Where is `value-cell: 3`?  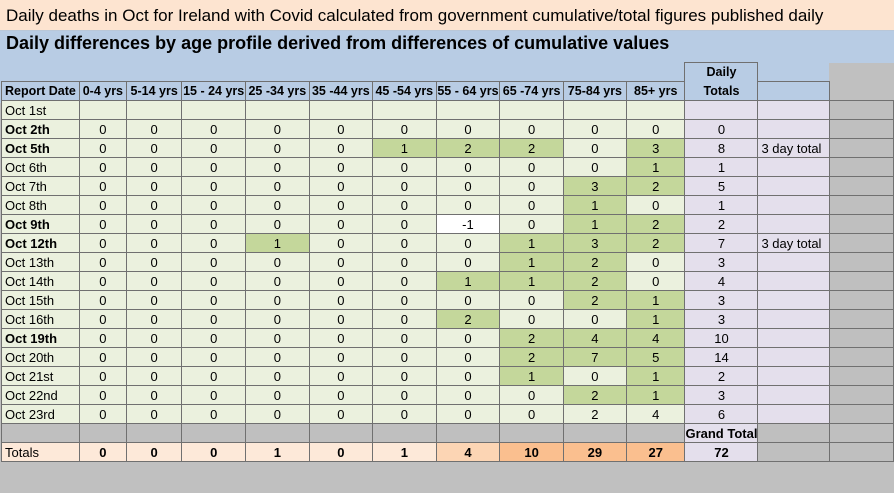 value-cell: 3 is located at coordinates (594, 186).